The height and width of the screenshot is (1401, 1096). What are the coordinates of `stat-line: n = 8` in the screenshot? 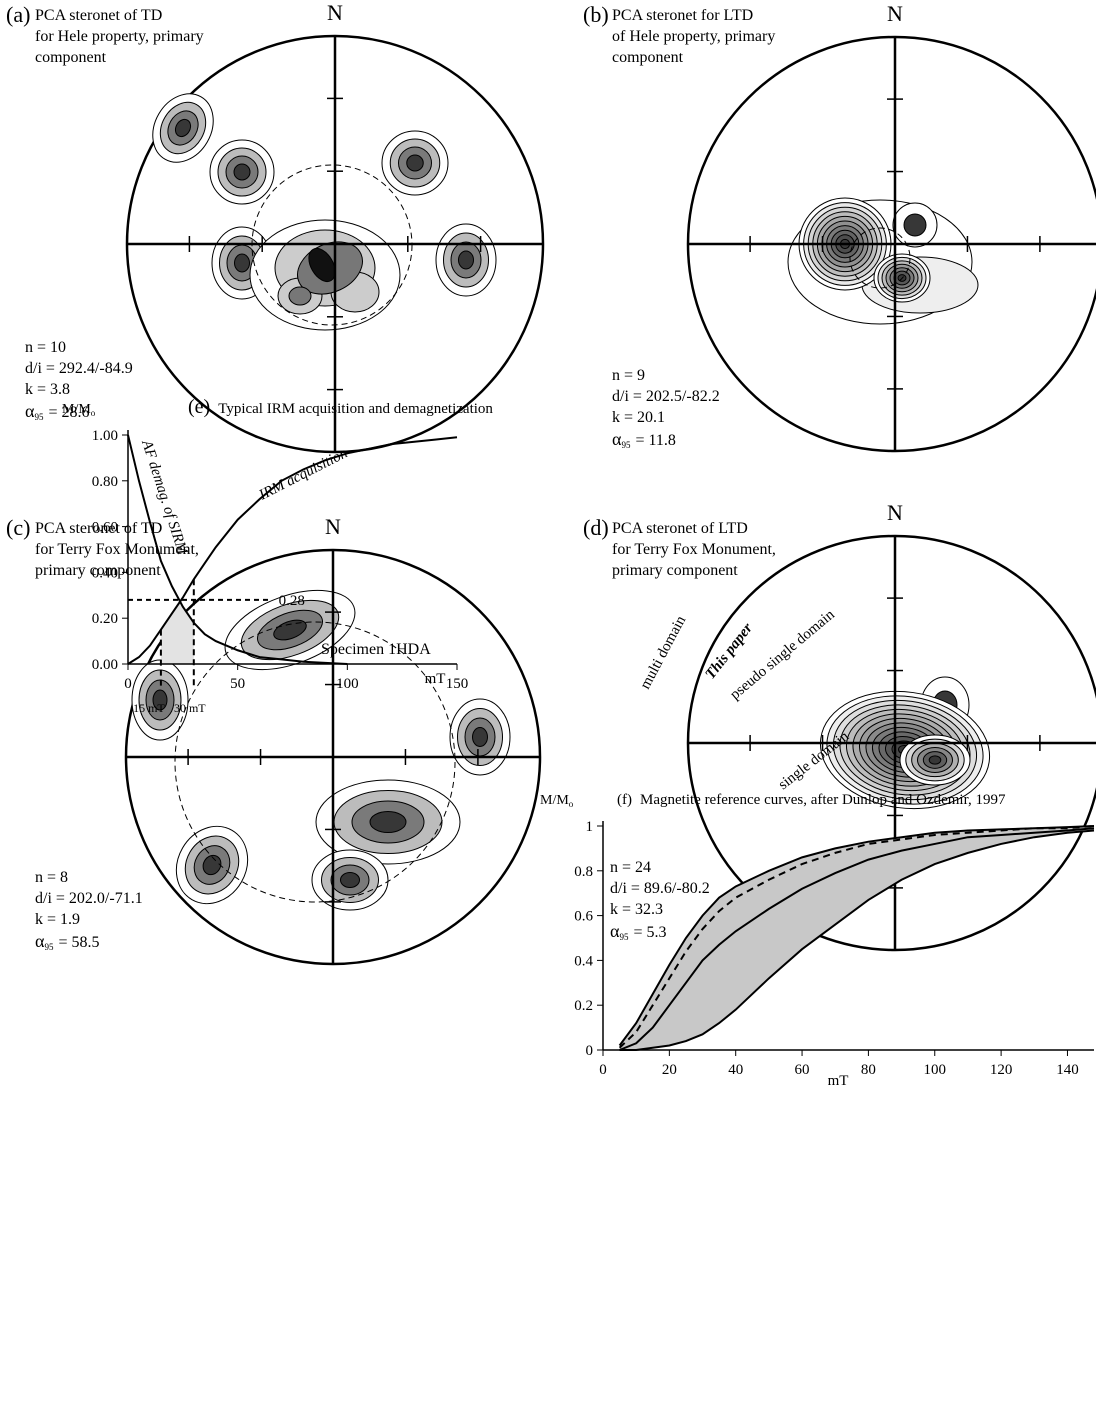 It's located at (51, 877).